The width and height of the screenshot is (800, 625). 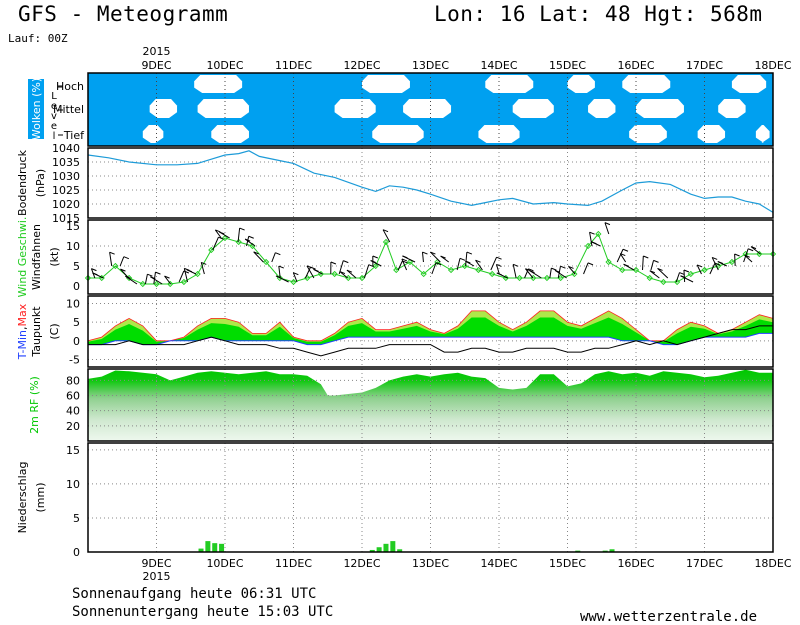 I want to click on bottom-day-label: 13DEC, so click(x=430, y=563).